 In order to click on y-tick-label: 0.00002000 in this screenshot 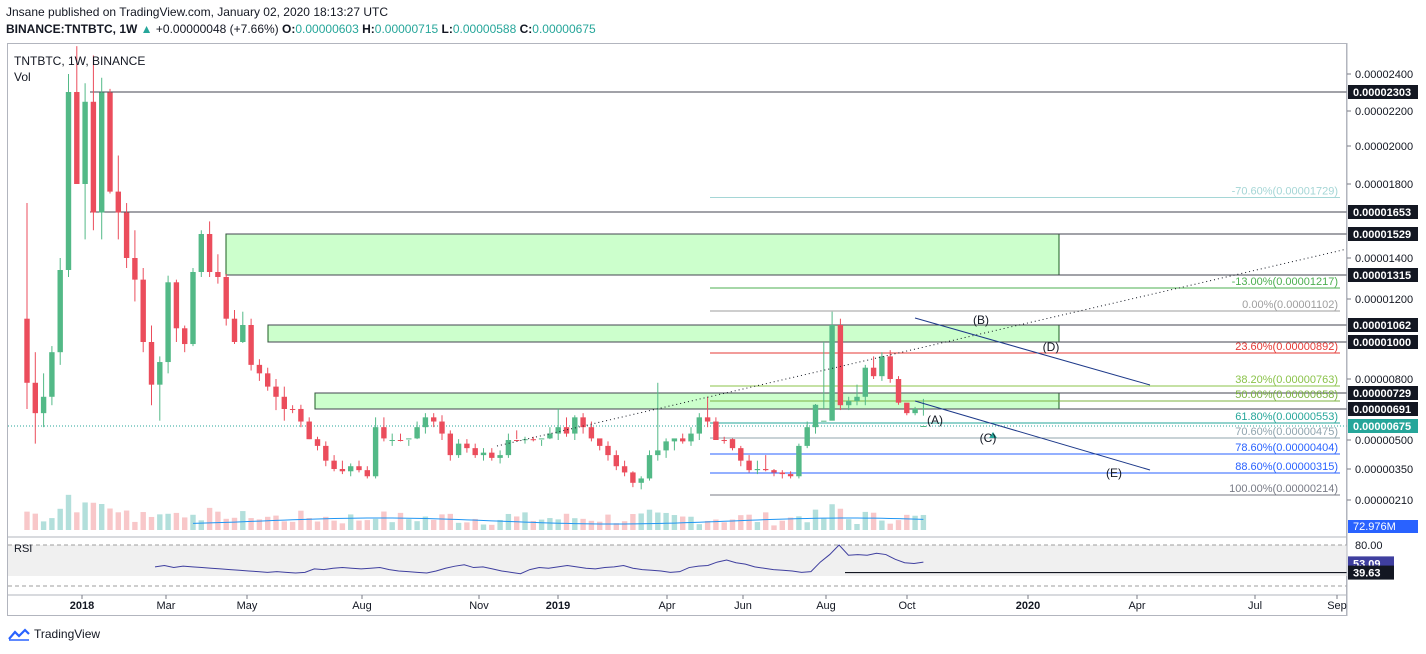, I will do `click(1384, 147)`.